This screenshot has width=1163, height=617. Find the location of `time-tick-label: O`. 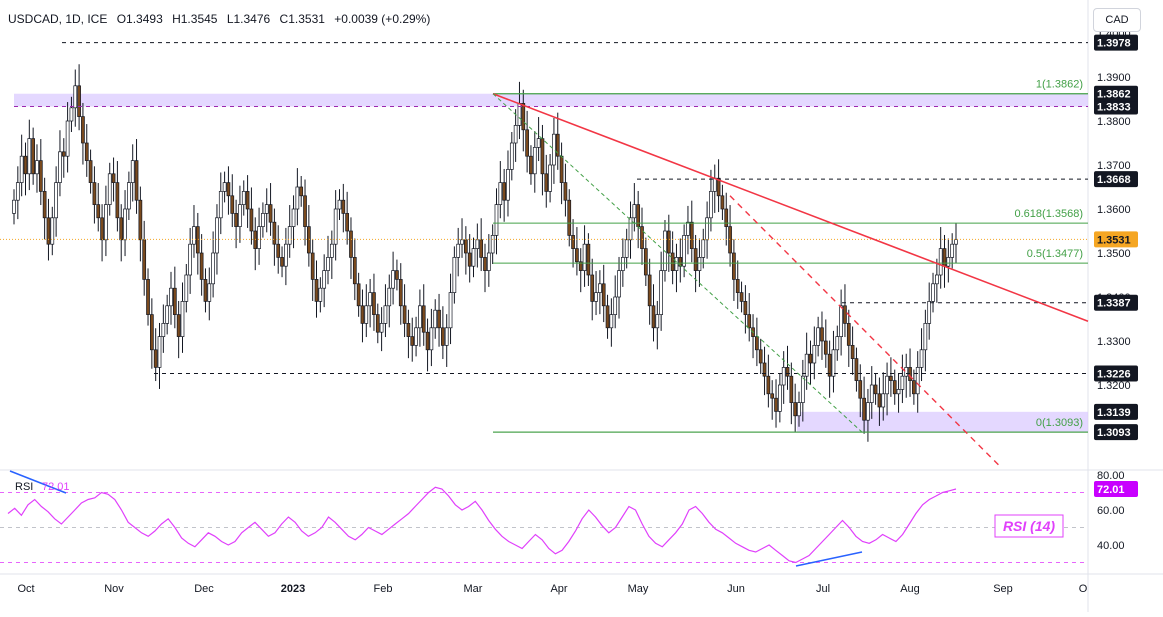

time-tick-label: O is located at coordinates (1083, 589).